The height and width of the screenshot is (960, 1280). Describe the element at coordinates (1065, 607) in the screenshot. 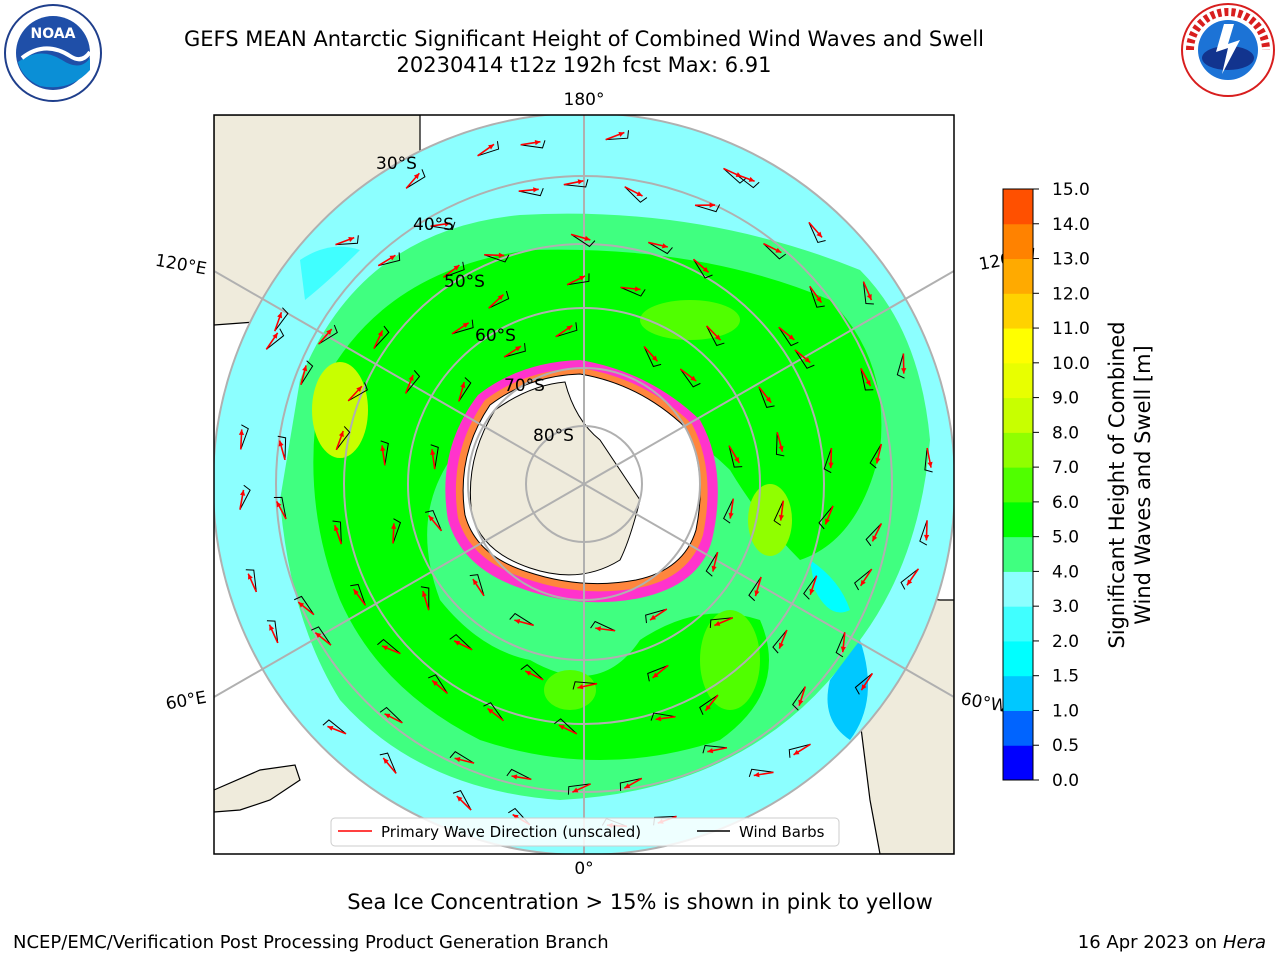

I see `colorbar-tick-label: 3.0` at that location.